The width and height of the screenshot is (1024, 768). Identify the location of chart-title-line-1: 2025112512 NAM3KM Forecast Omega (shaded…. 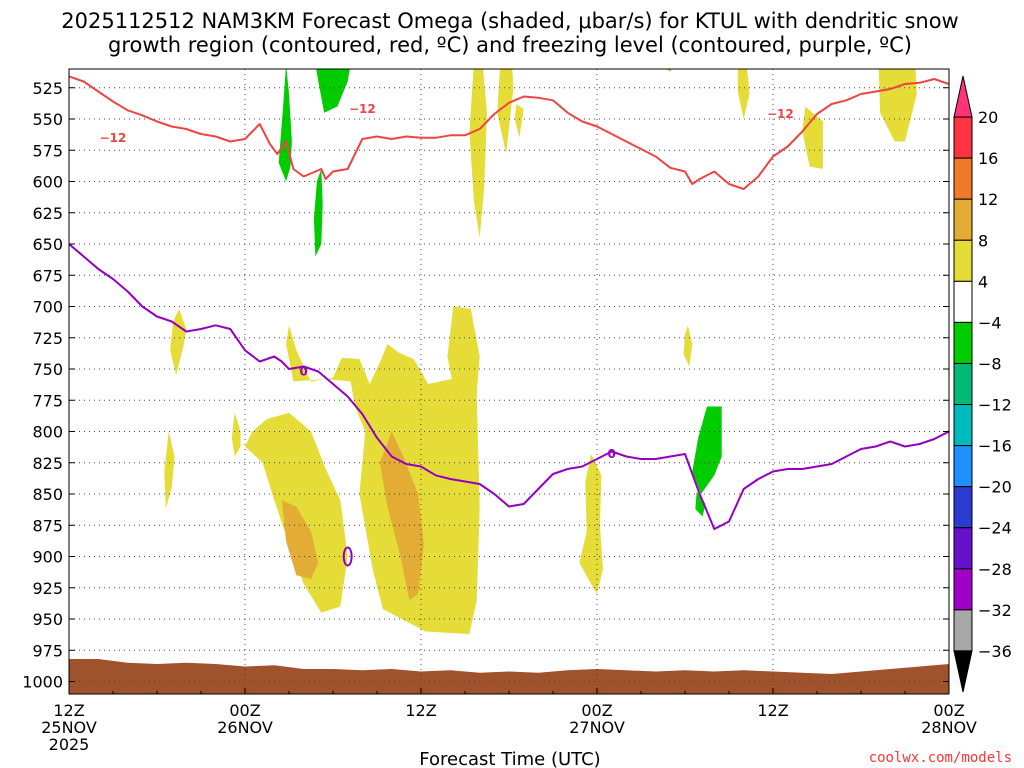
(509, 21).